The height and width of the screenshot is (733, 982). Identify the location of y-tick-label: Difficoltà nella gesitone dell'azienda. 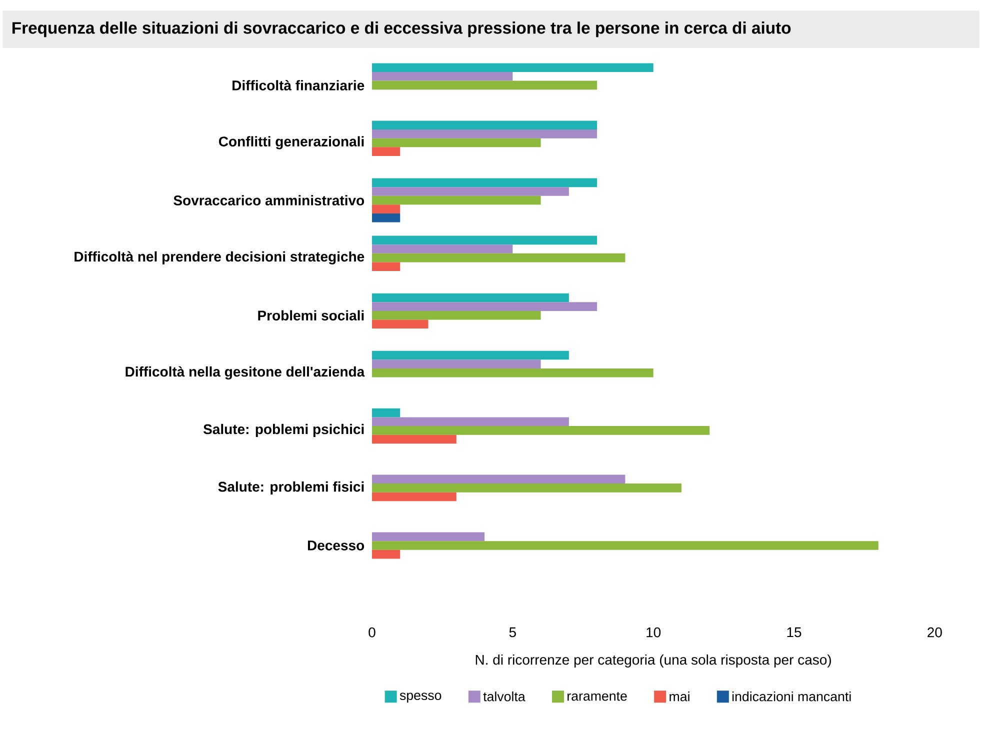
(245, 373).